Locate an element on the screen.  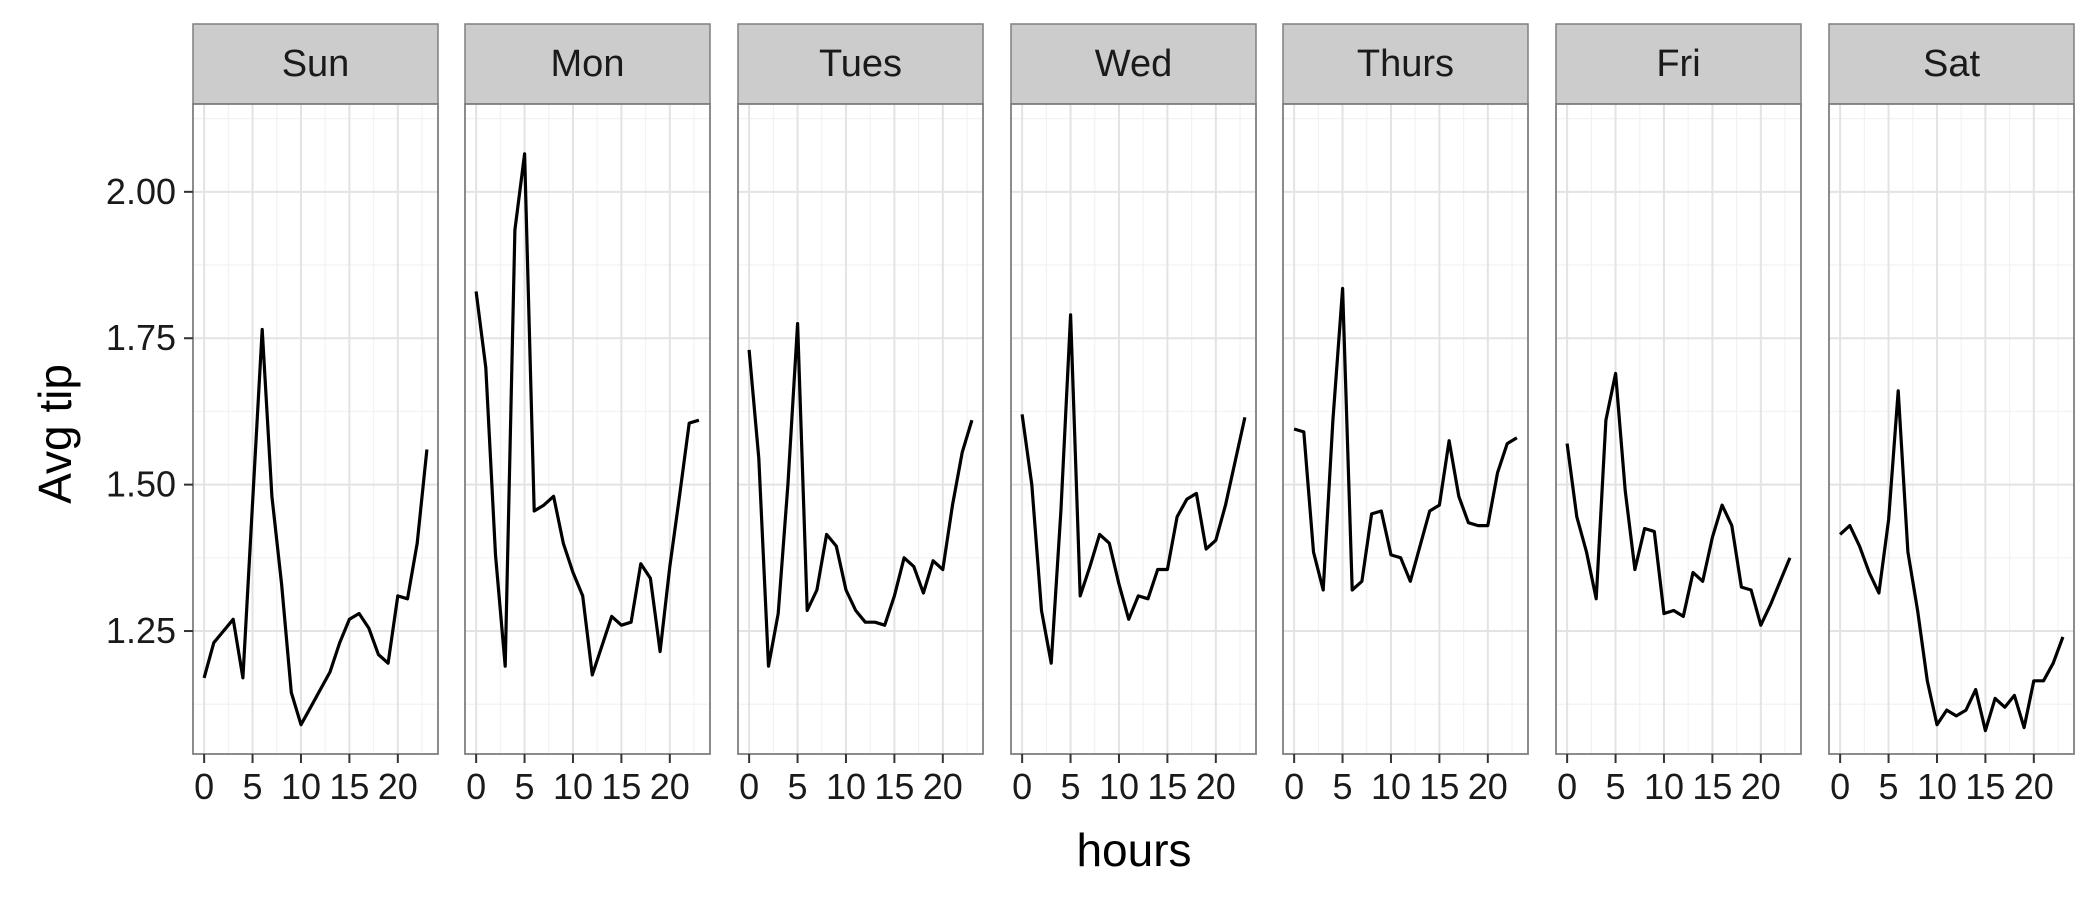
facet-panel-thurs: Thurs 0 5 10 15 20 is located at coordinates (1405, 415).